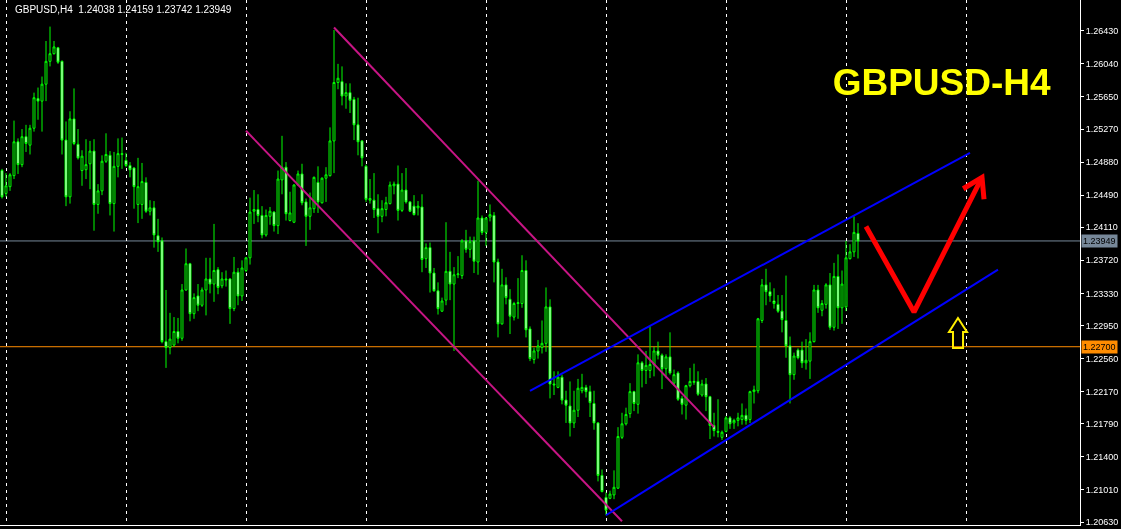 This screenshot has width=1121, height=529. I want to click on y-tick-label: 1.26430, so click(1102, 30).